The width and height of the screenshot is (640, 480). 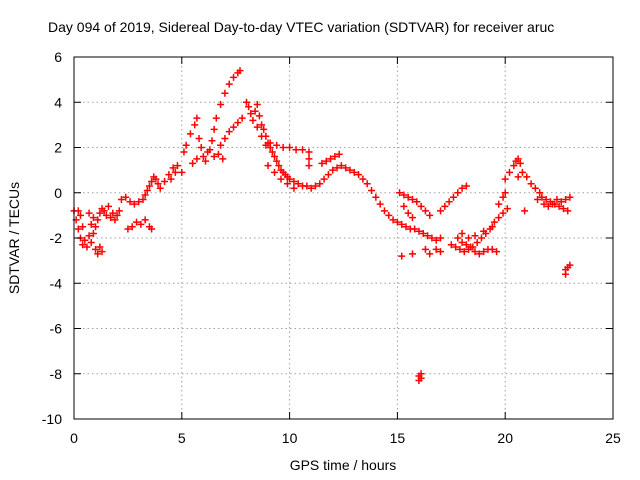 What do you see at coordinates (182, 438) in the screenshot?
I see `x-tick-label: 5` at bounding box center [182, 438].